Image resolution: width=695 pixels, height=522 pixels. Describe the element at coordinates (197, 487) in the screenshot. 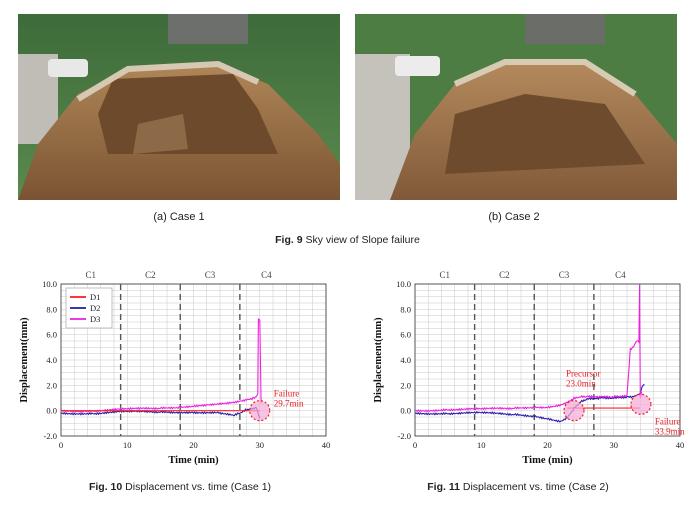

I see `figure-10-text: Displacement vs. time (Case 1)` at that location.